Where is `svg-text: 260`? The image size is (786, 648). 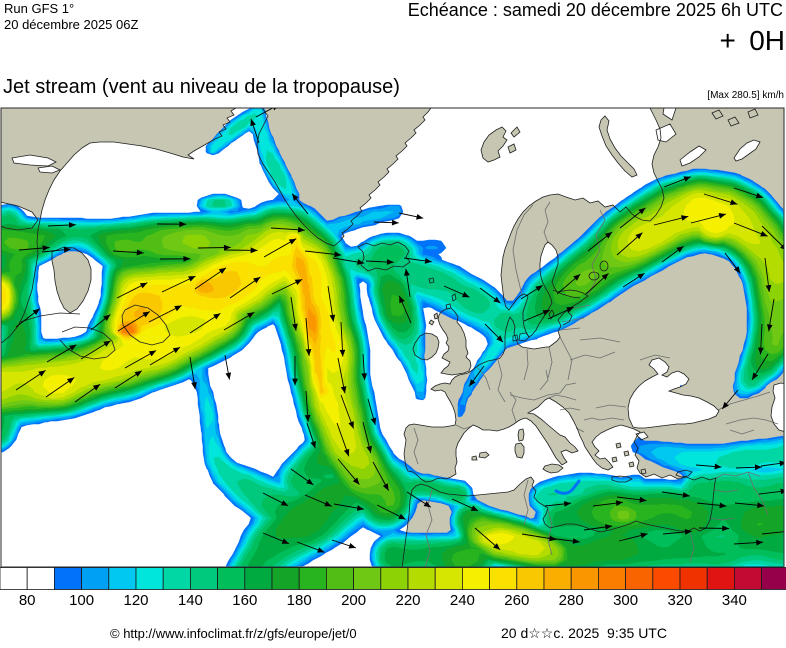 svg-text: 260 is located at coordinates (516, 600).